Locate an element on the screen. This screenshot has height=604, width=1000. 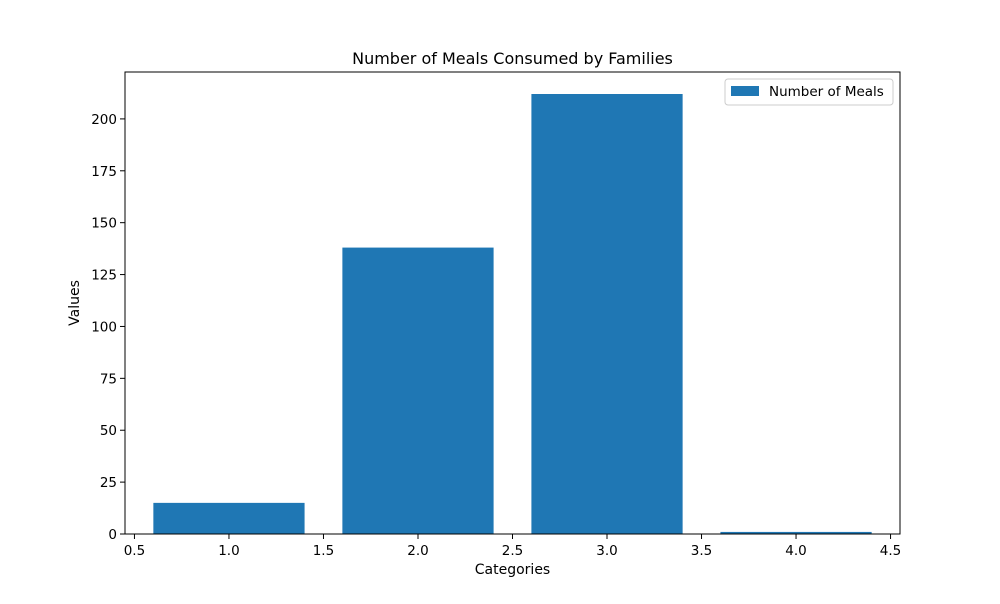
y-axis-label: Values is located at coordinates (75, 303).